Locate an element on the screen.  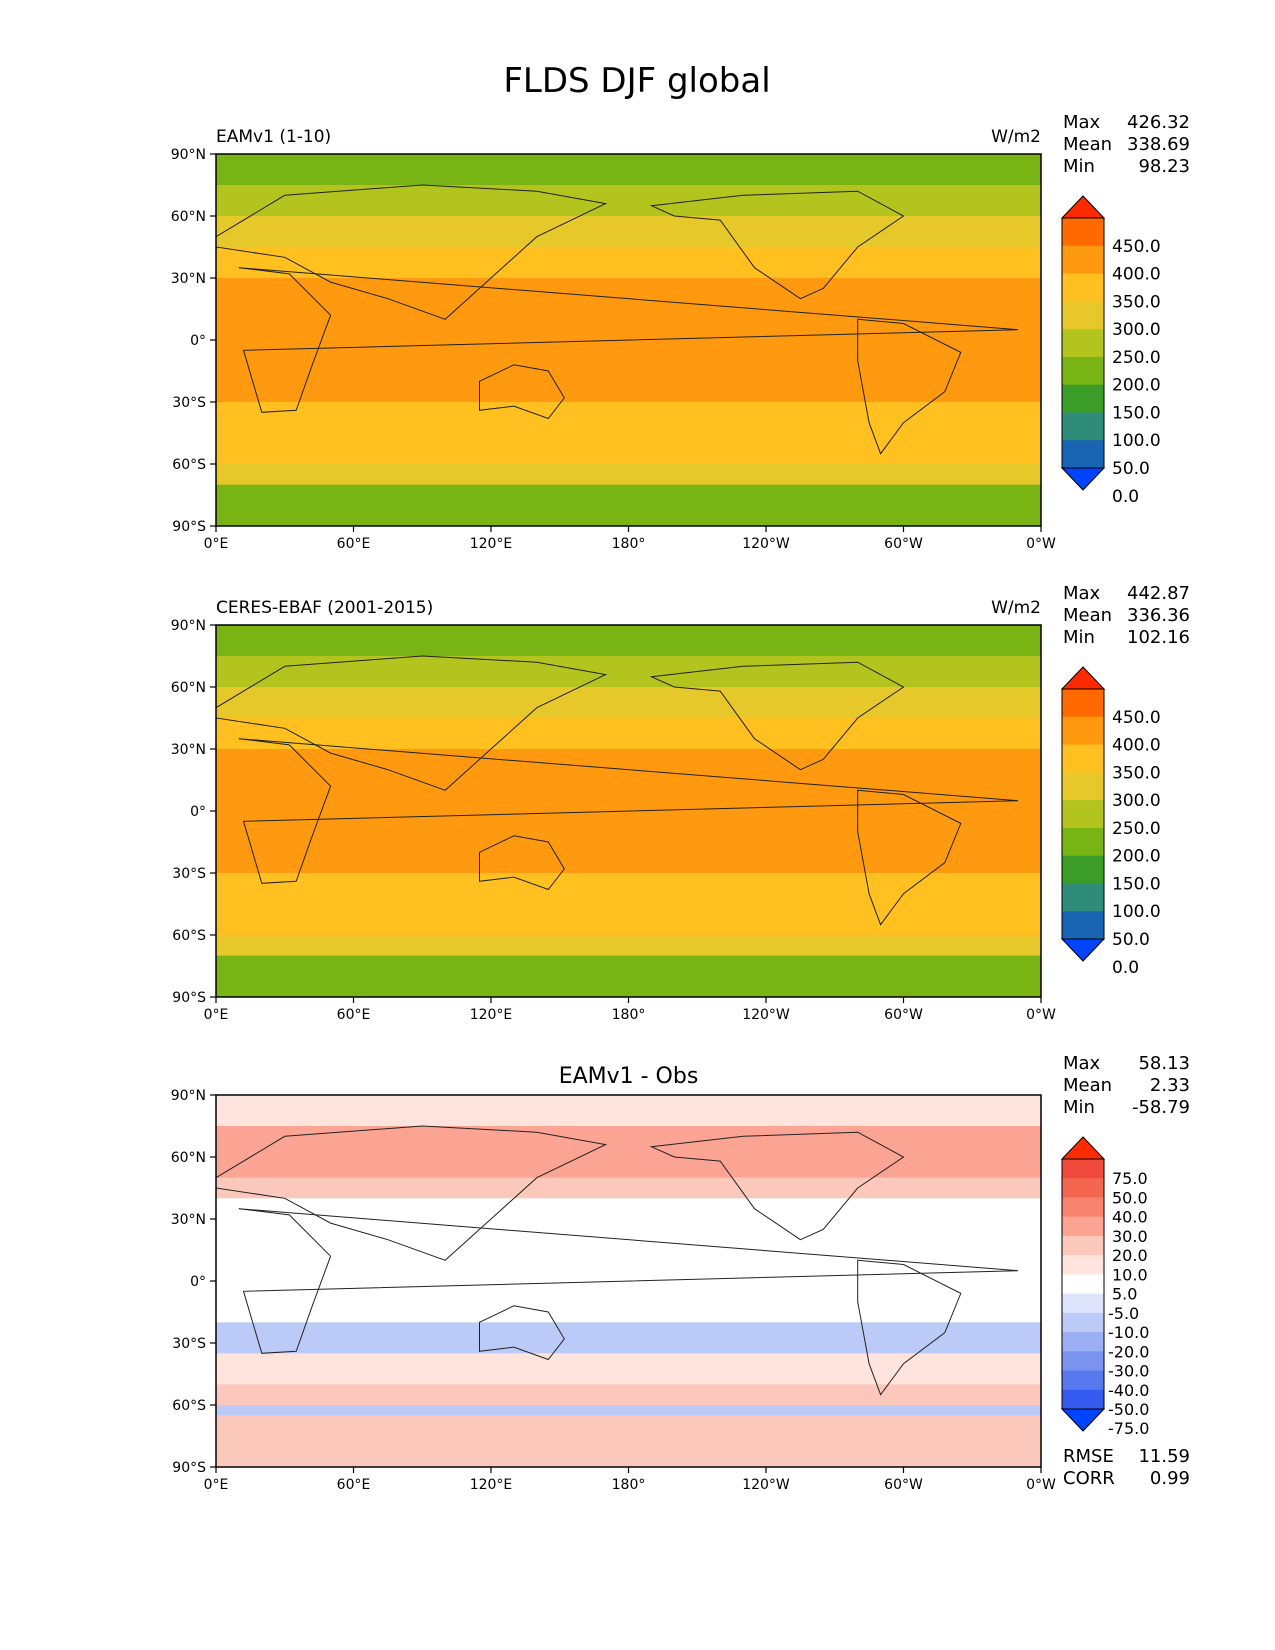
stat-value: 336.36 is located at coordinates (1158, 615).